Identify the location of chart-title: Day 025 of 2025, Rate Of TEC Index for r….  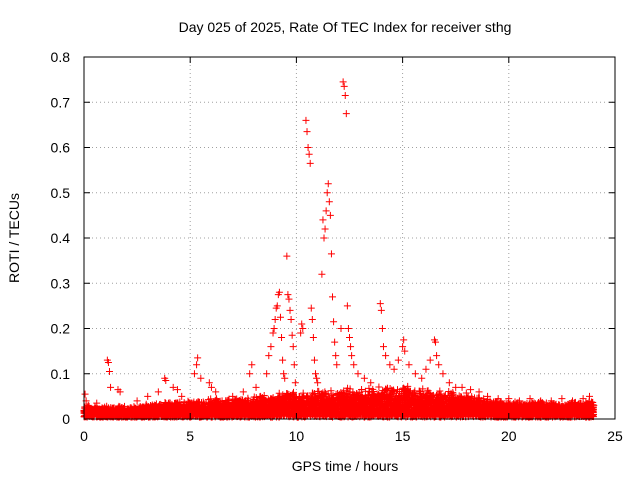
(345, 27).